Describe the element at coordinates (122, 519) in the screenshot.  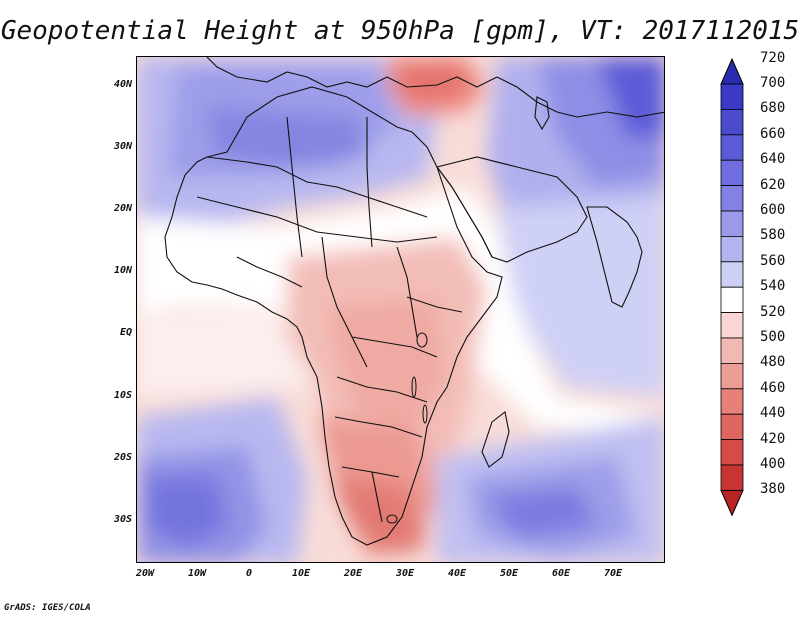
I see `lat-label: 30S` at that location.